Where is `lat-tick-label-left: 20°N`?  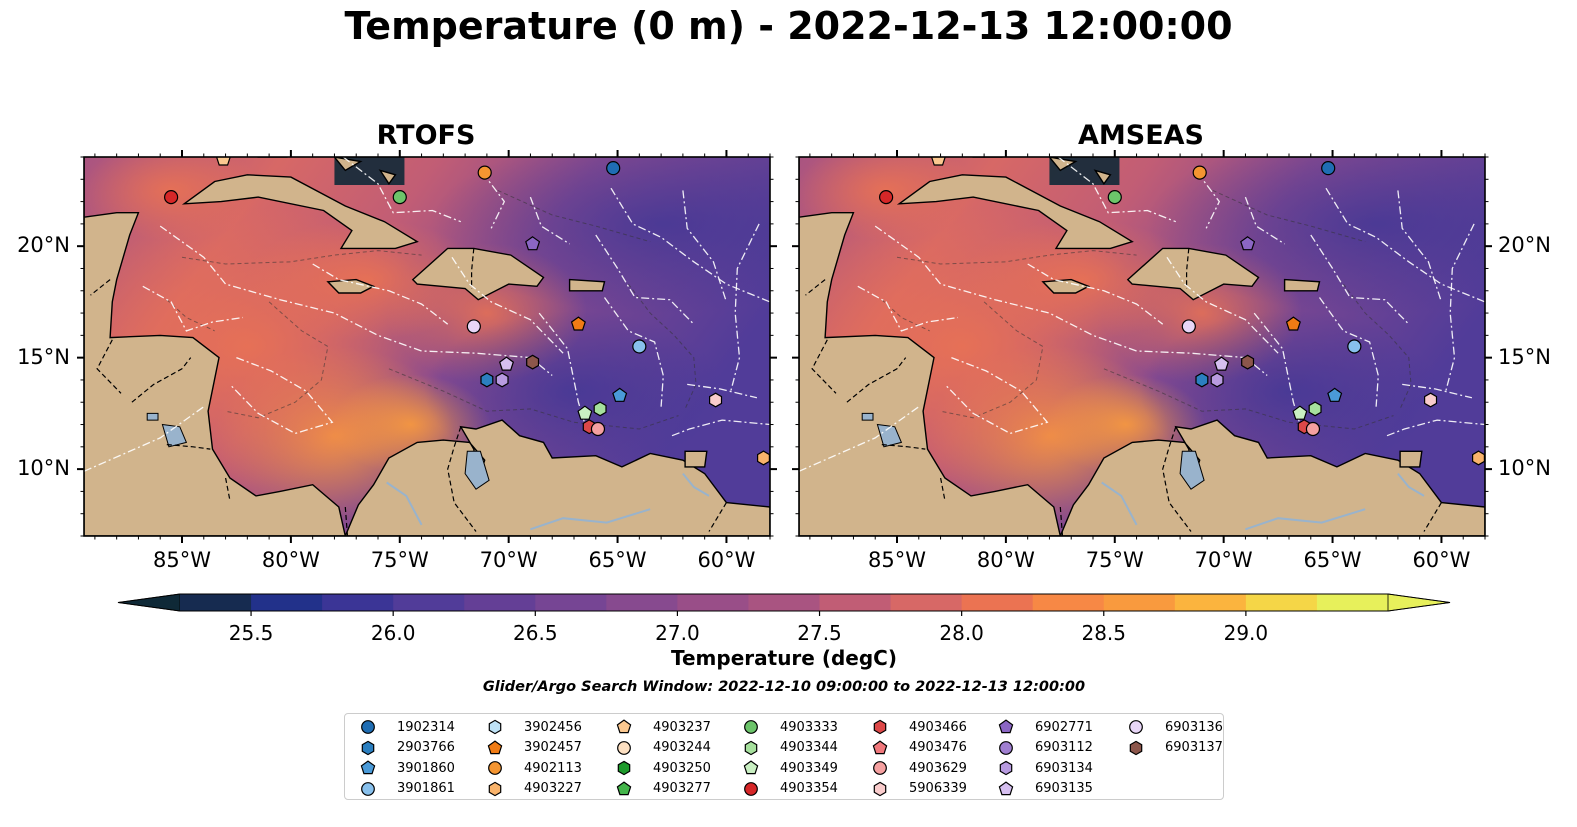
lat-tick-label-left: 20°N is located at coordinates (43, 245).